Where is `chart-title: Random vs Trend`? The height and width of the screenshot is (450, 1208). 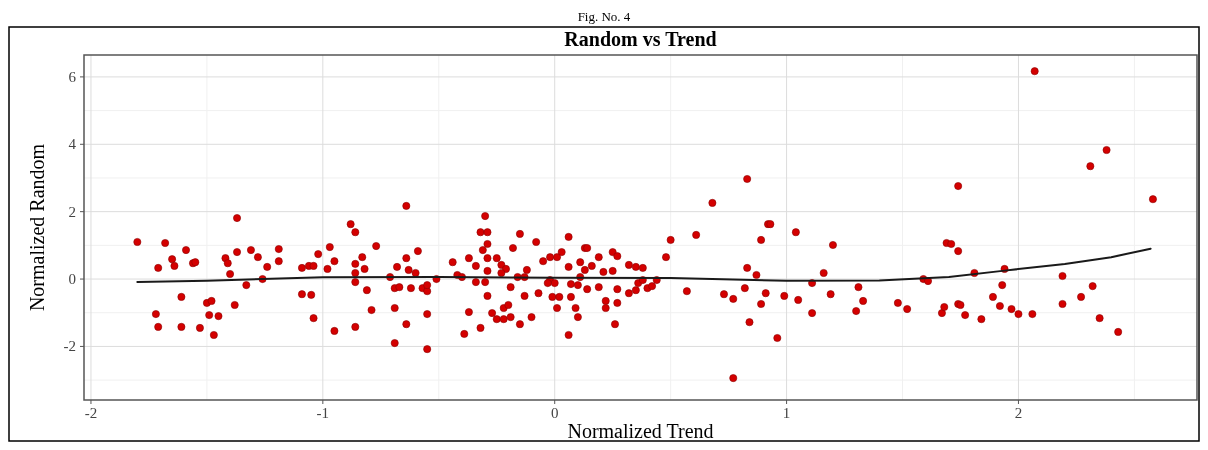 chart-title: Random vs Trend is located at coordinates (640, 39).